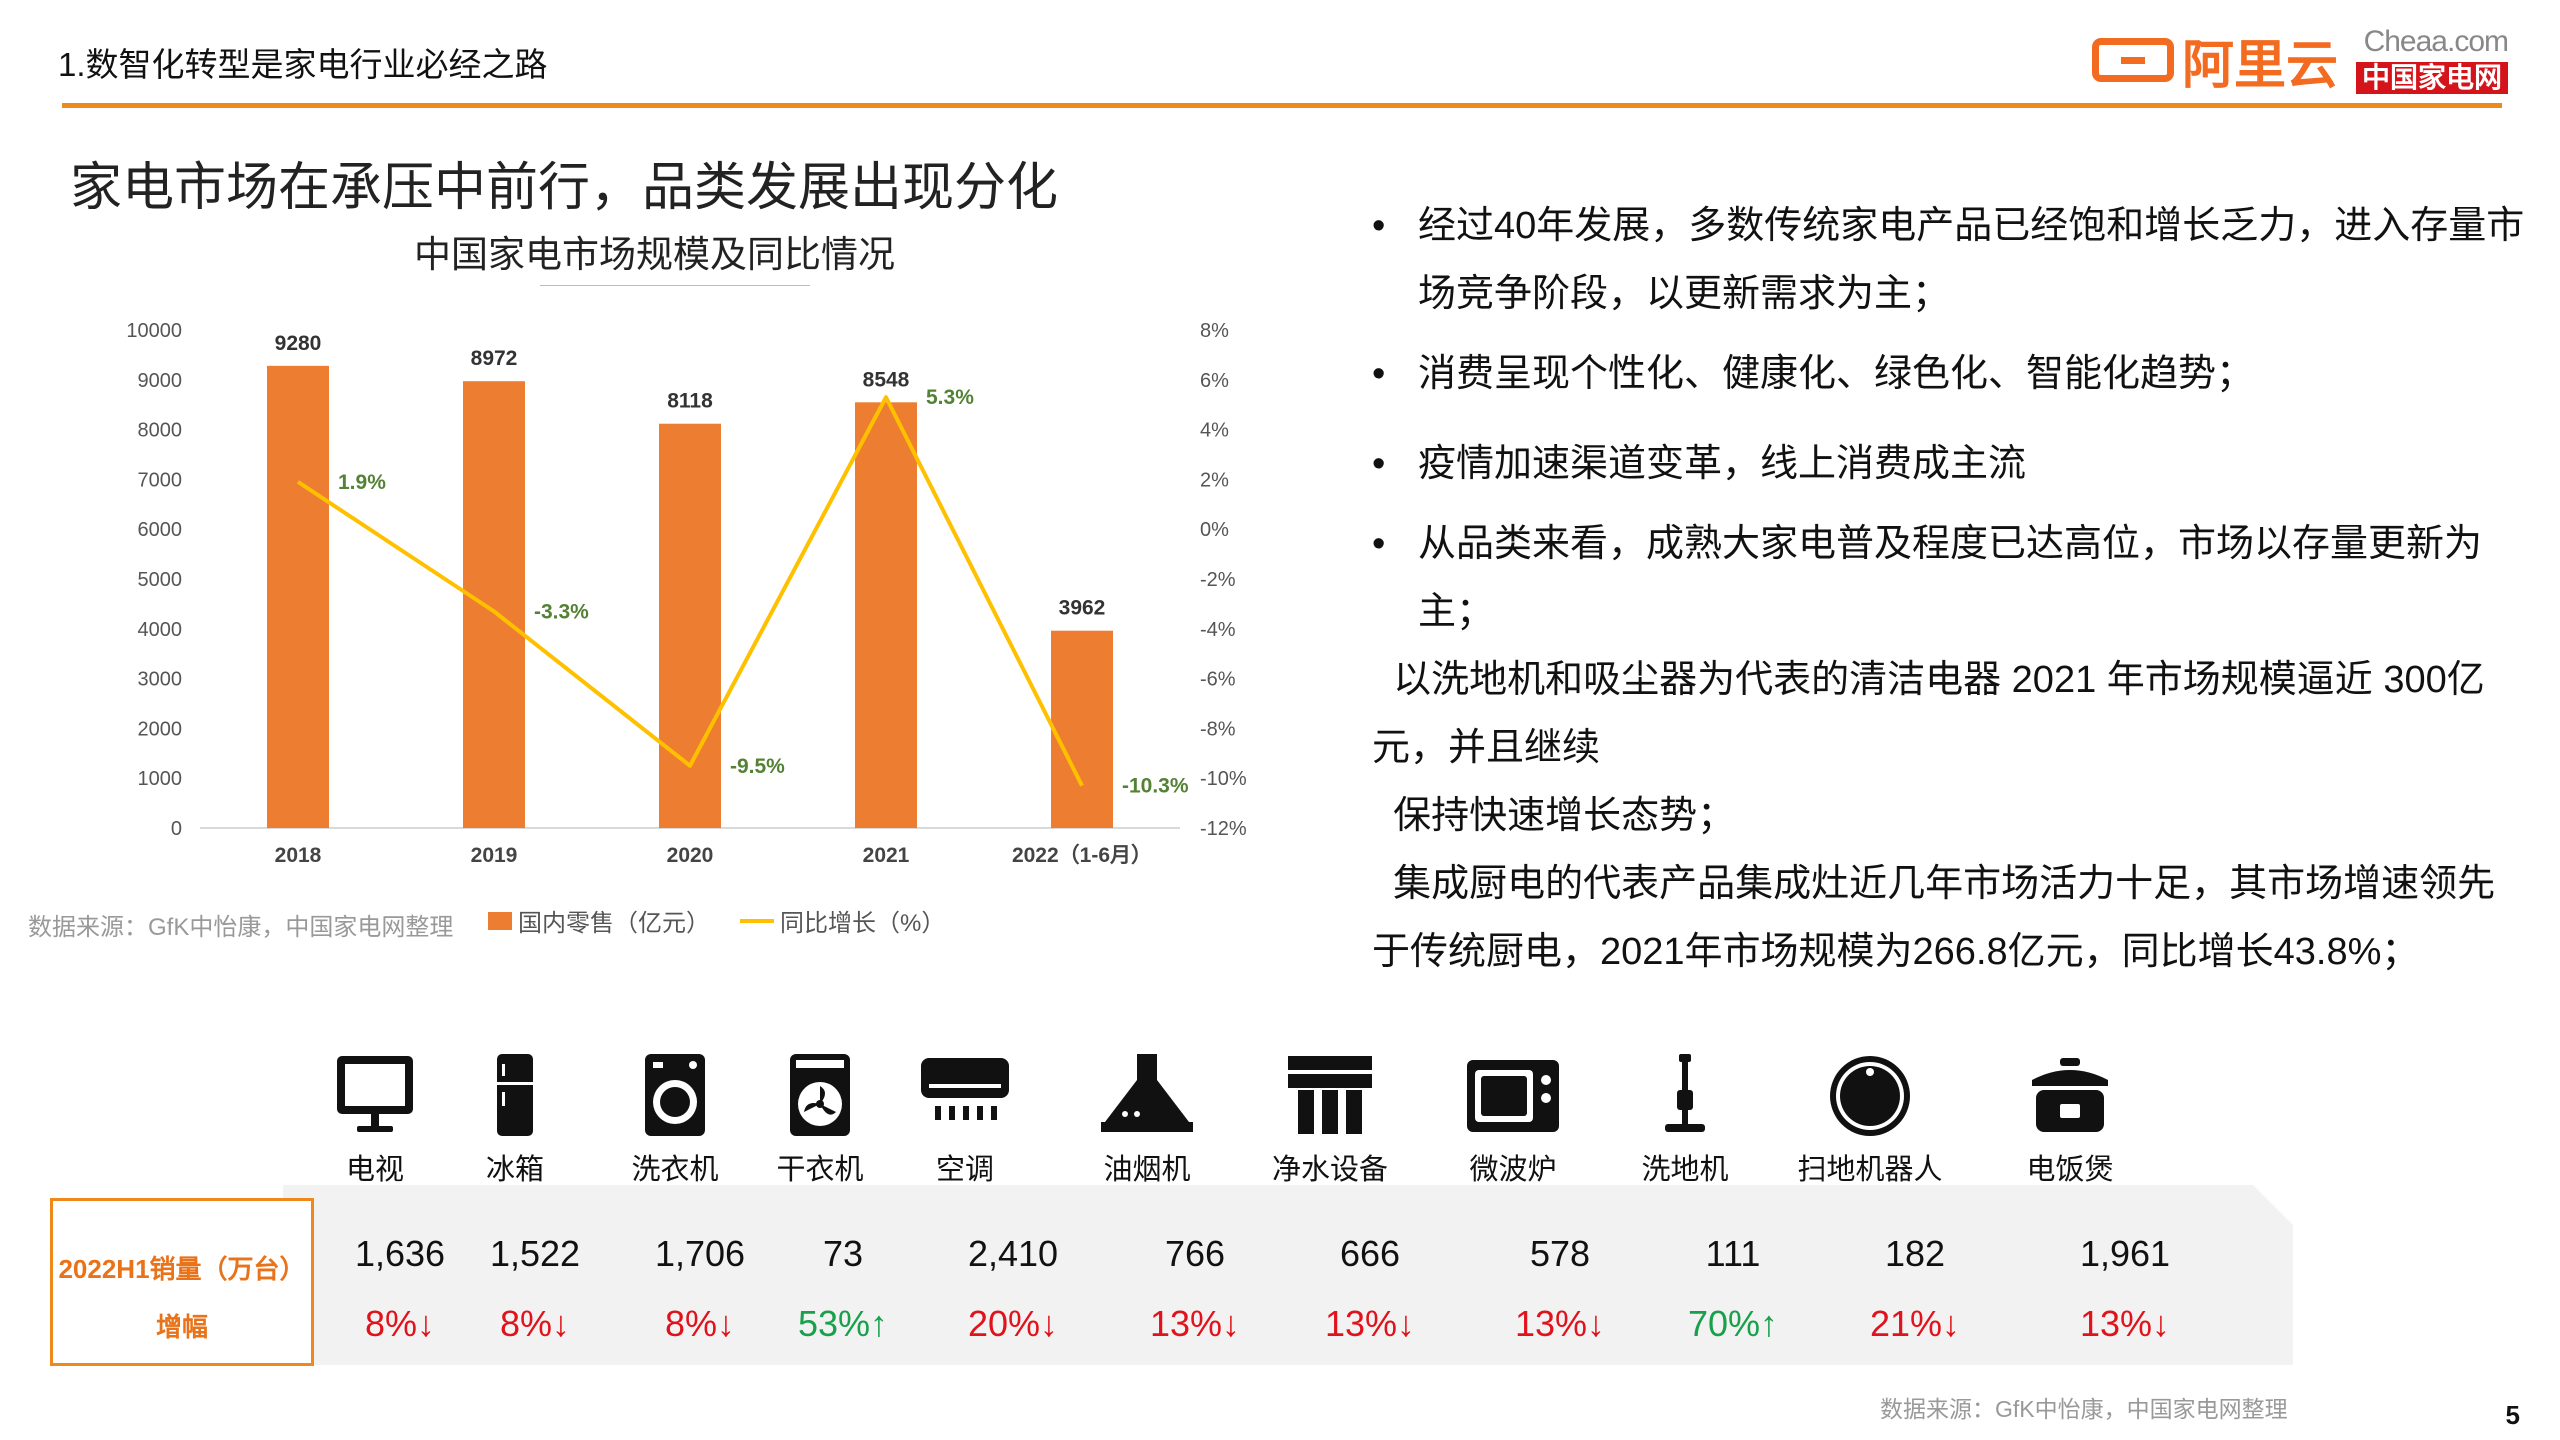 The height and width of the screenshot is (1440, 2560). What do you see at coordinates (1915, 1323) in the screenshot?
I see `growth-value: 21%↓` at bounding box center [1915, 1323].